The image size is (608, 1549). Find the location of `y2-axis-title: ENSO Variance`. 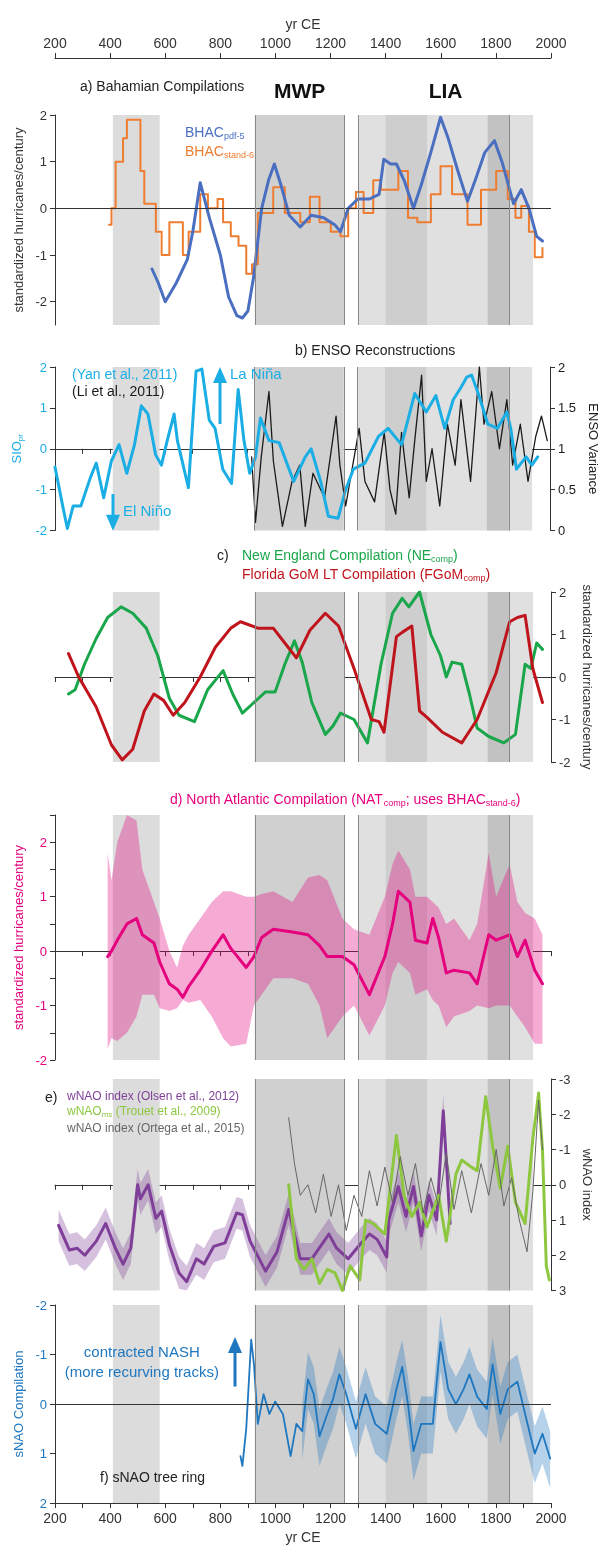

y2-axis-title: ENSO Variance is located at coordinates (593, 449).